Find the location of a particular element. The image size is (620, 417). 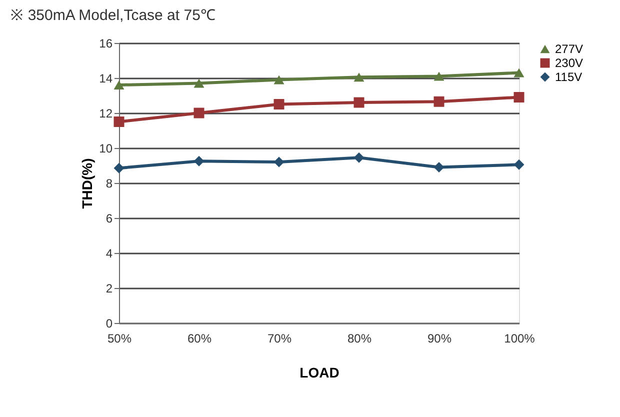

x-tick-label: 90% is located at coordinates (439, 339).